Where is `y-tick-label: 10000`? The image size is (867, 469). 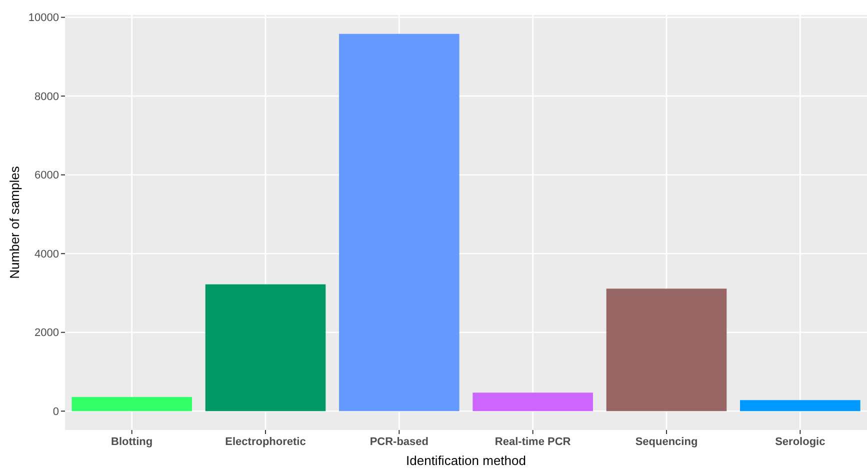 y-tick-label: 10000 is located at coordinates (43, 18).